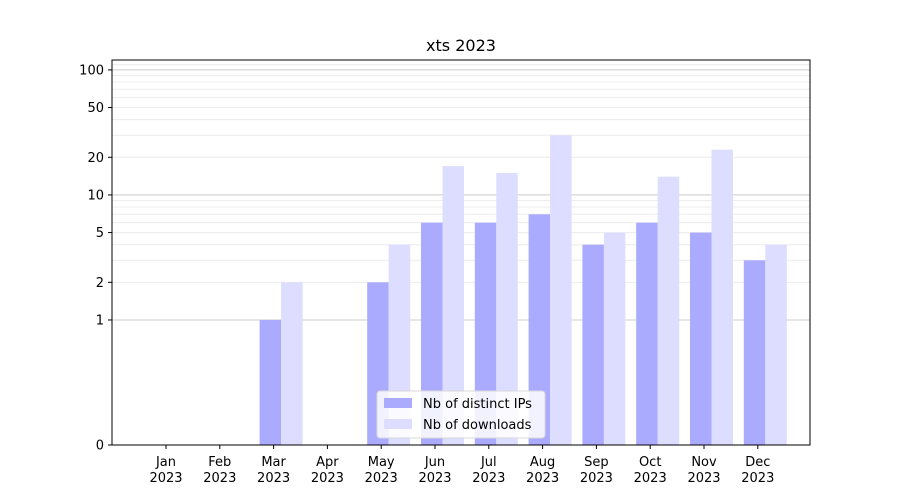  I want to click on y-tick-label: 0, so click(100, 446).